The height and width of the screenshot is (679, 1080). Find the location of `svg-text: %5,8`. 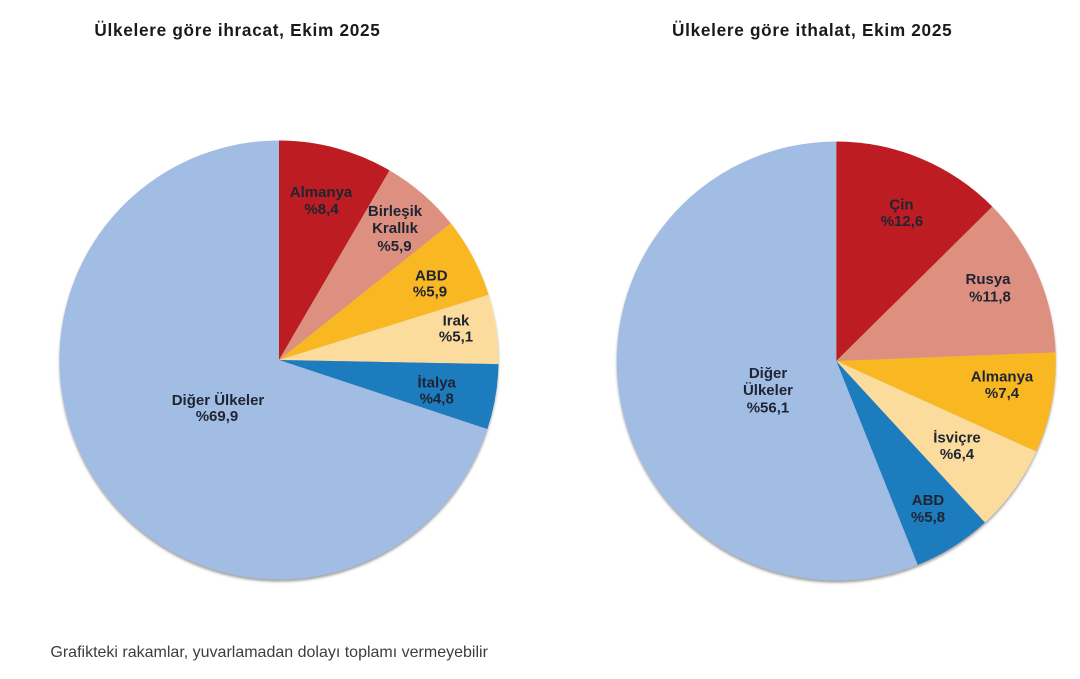

svg-text: %5,8 is located at coordinates (928, 517).